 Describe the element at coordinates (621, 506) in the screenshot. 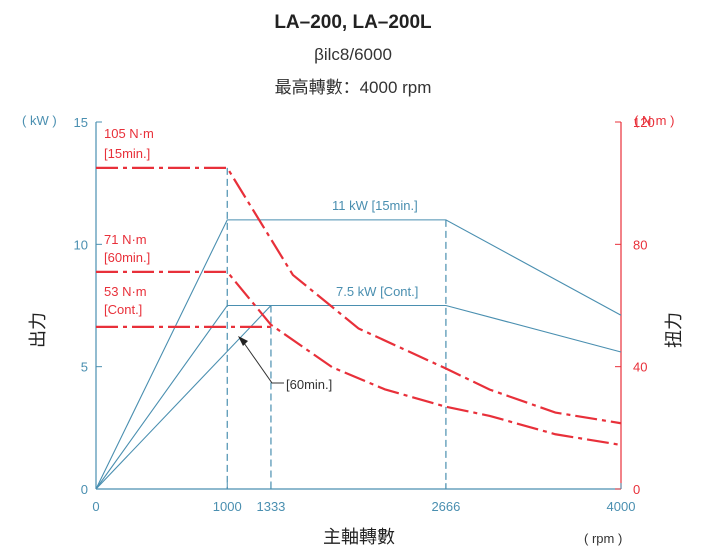

I see `x-tick-label: 4000` at that location.